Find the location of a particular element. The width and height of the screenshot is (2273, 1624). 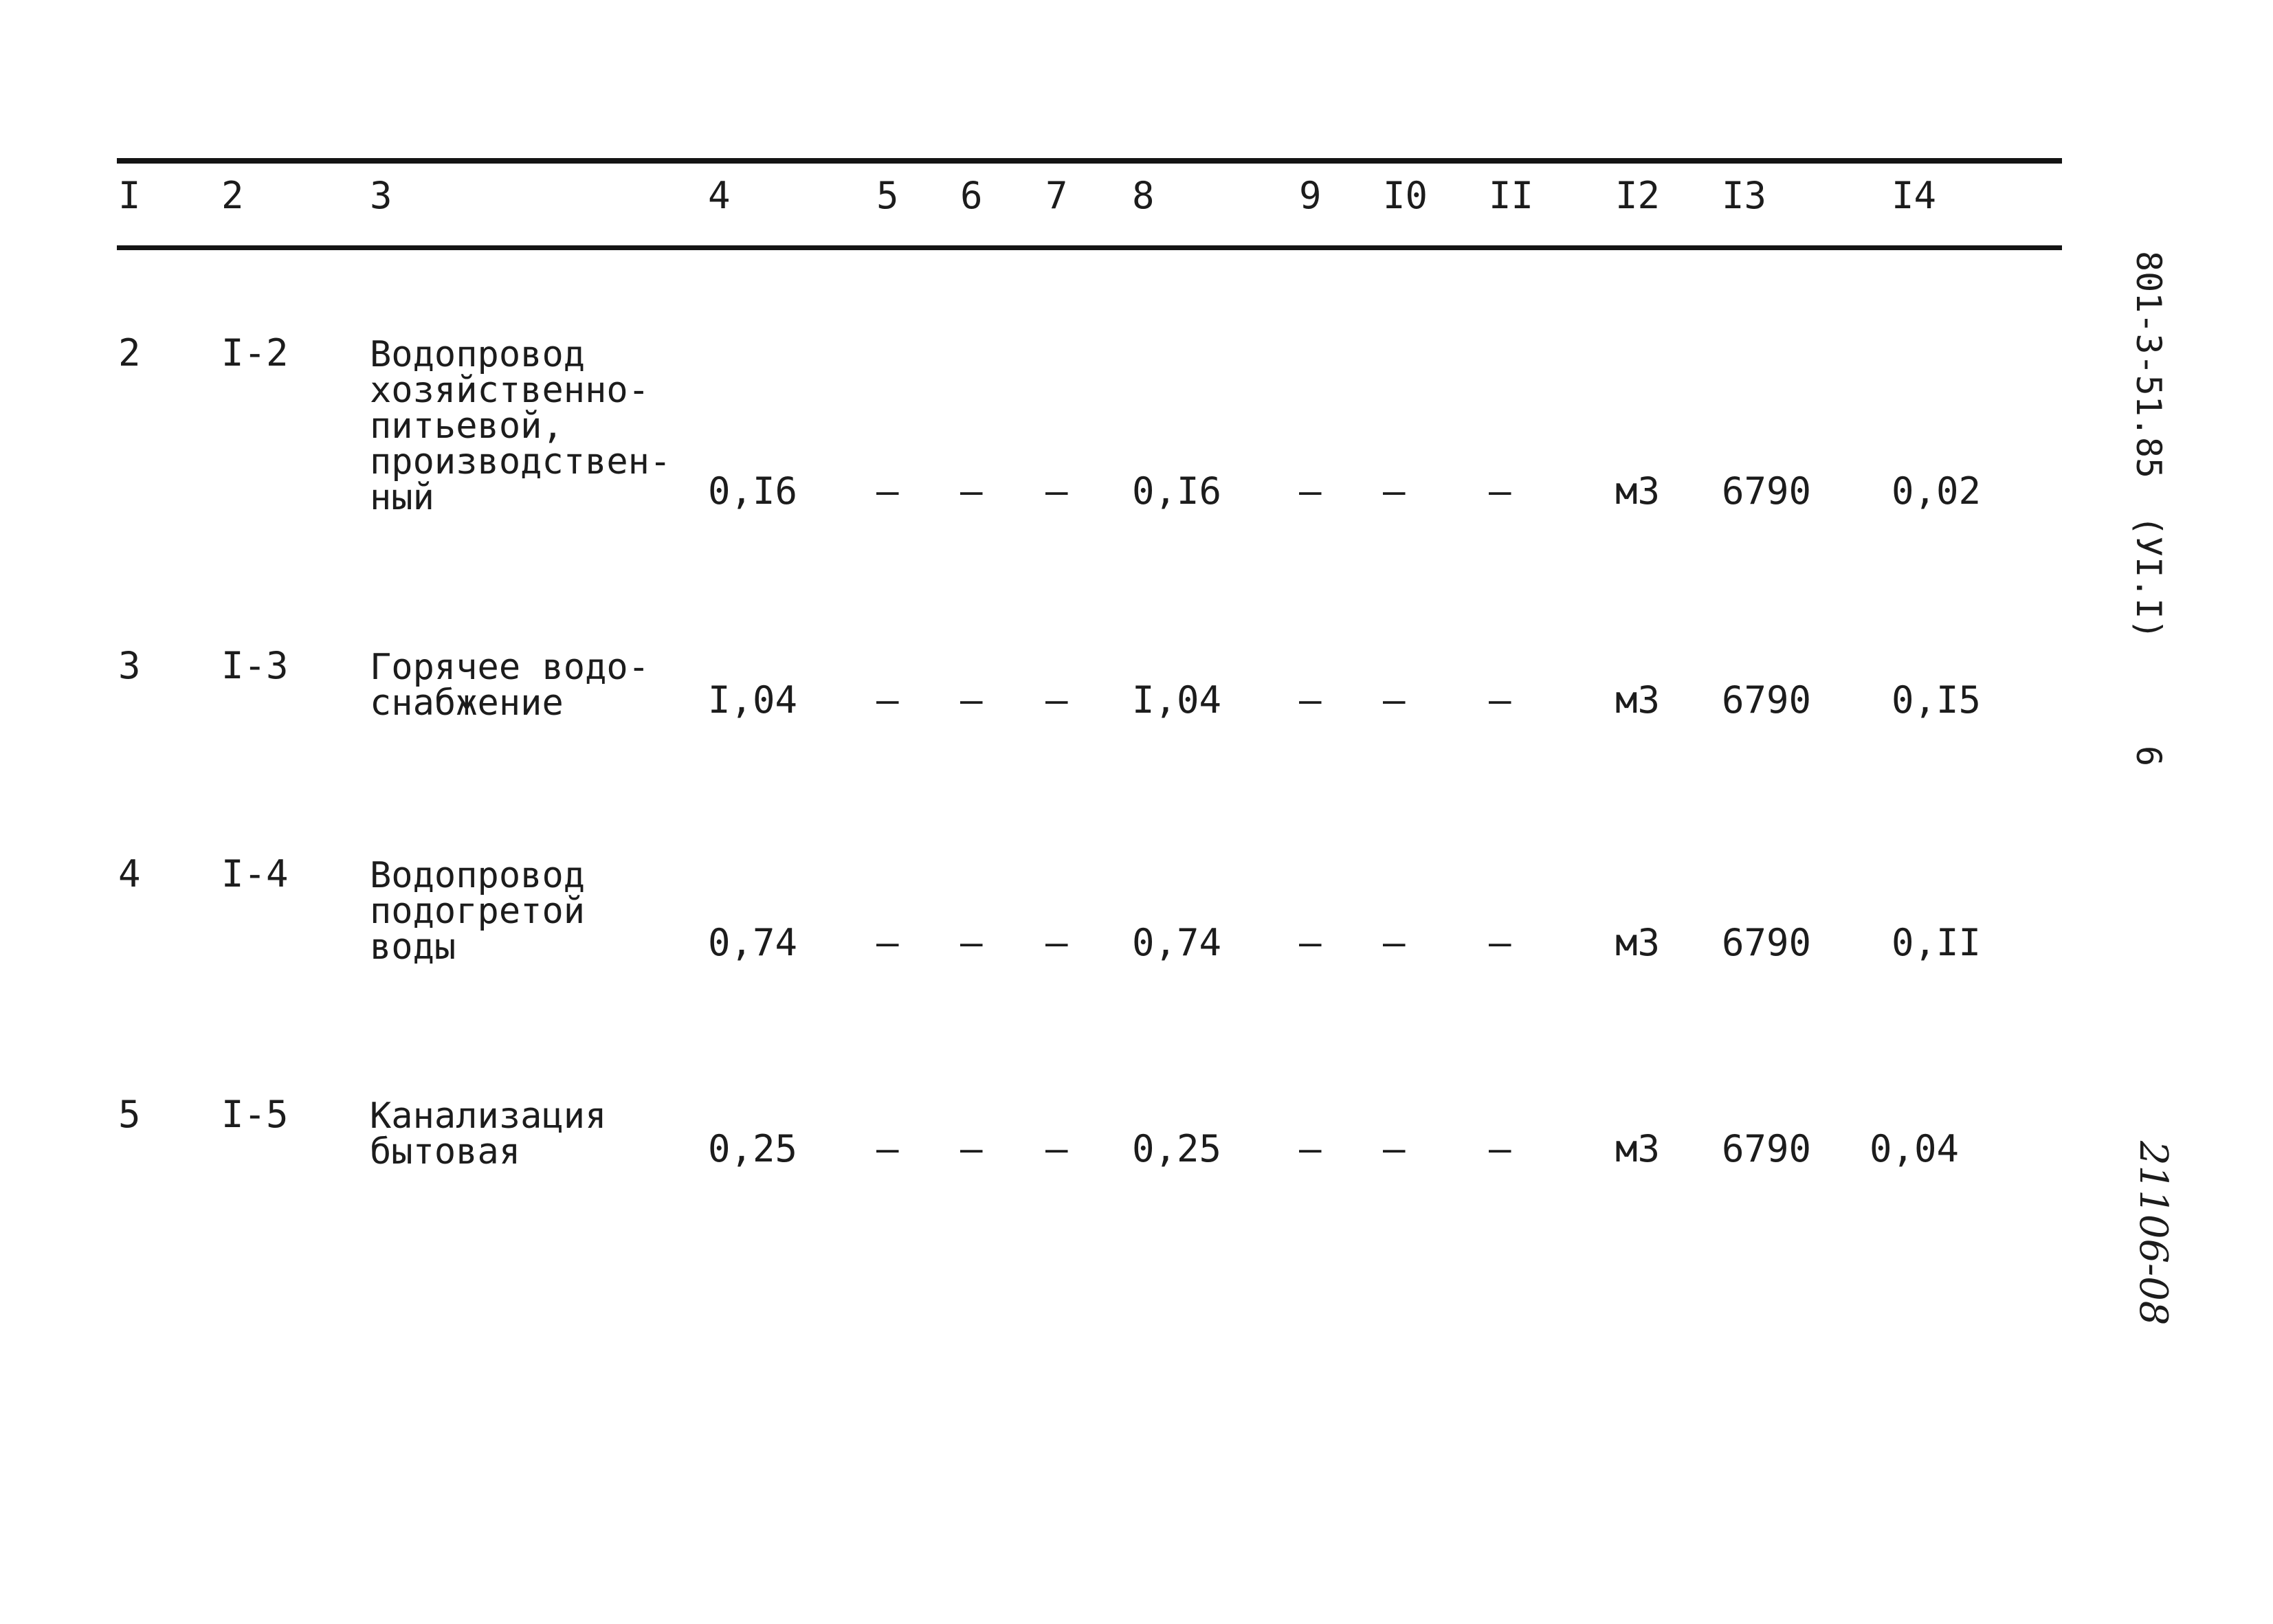

cell-col-8: 0,25 is located at coordinates (1177, 1148).